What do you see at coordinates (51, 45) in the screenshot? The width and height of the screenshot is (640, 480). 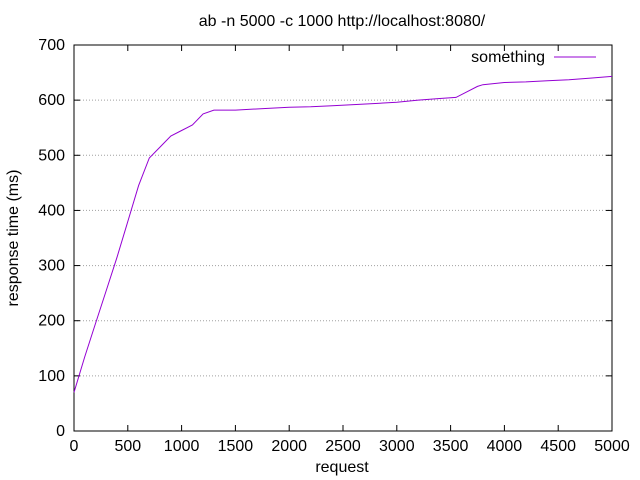 I see `y-tick-label: 700` at bounding box center [51, 45].